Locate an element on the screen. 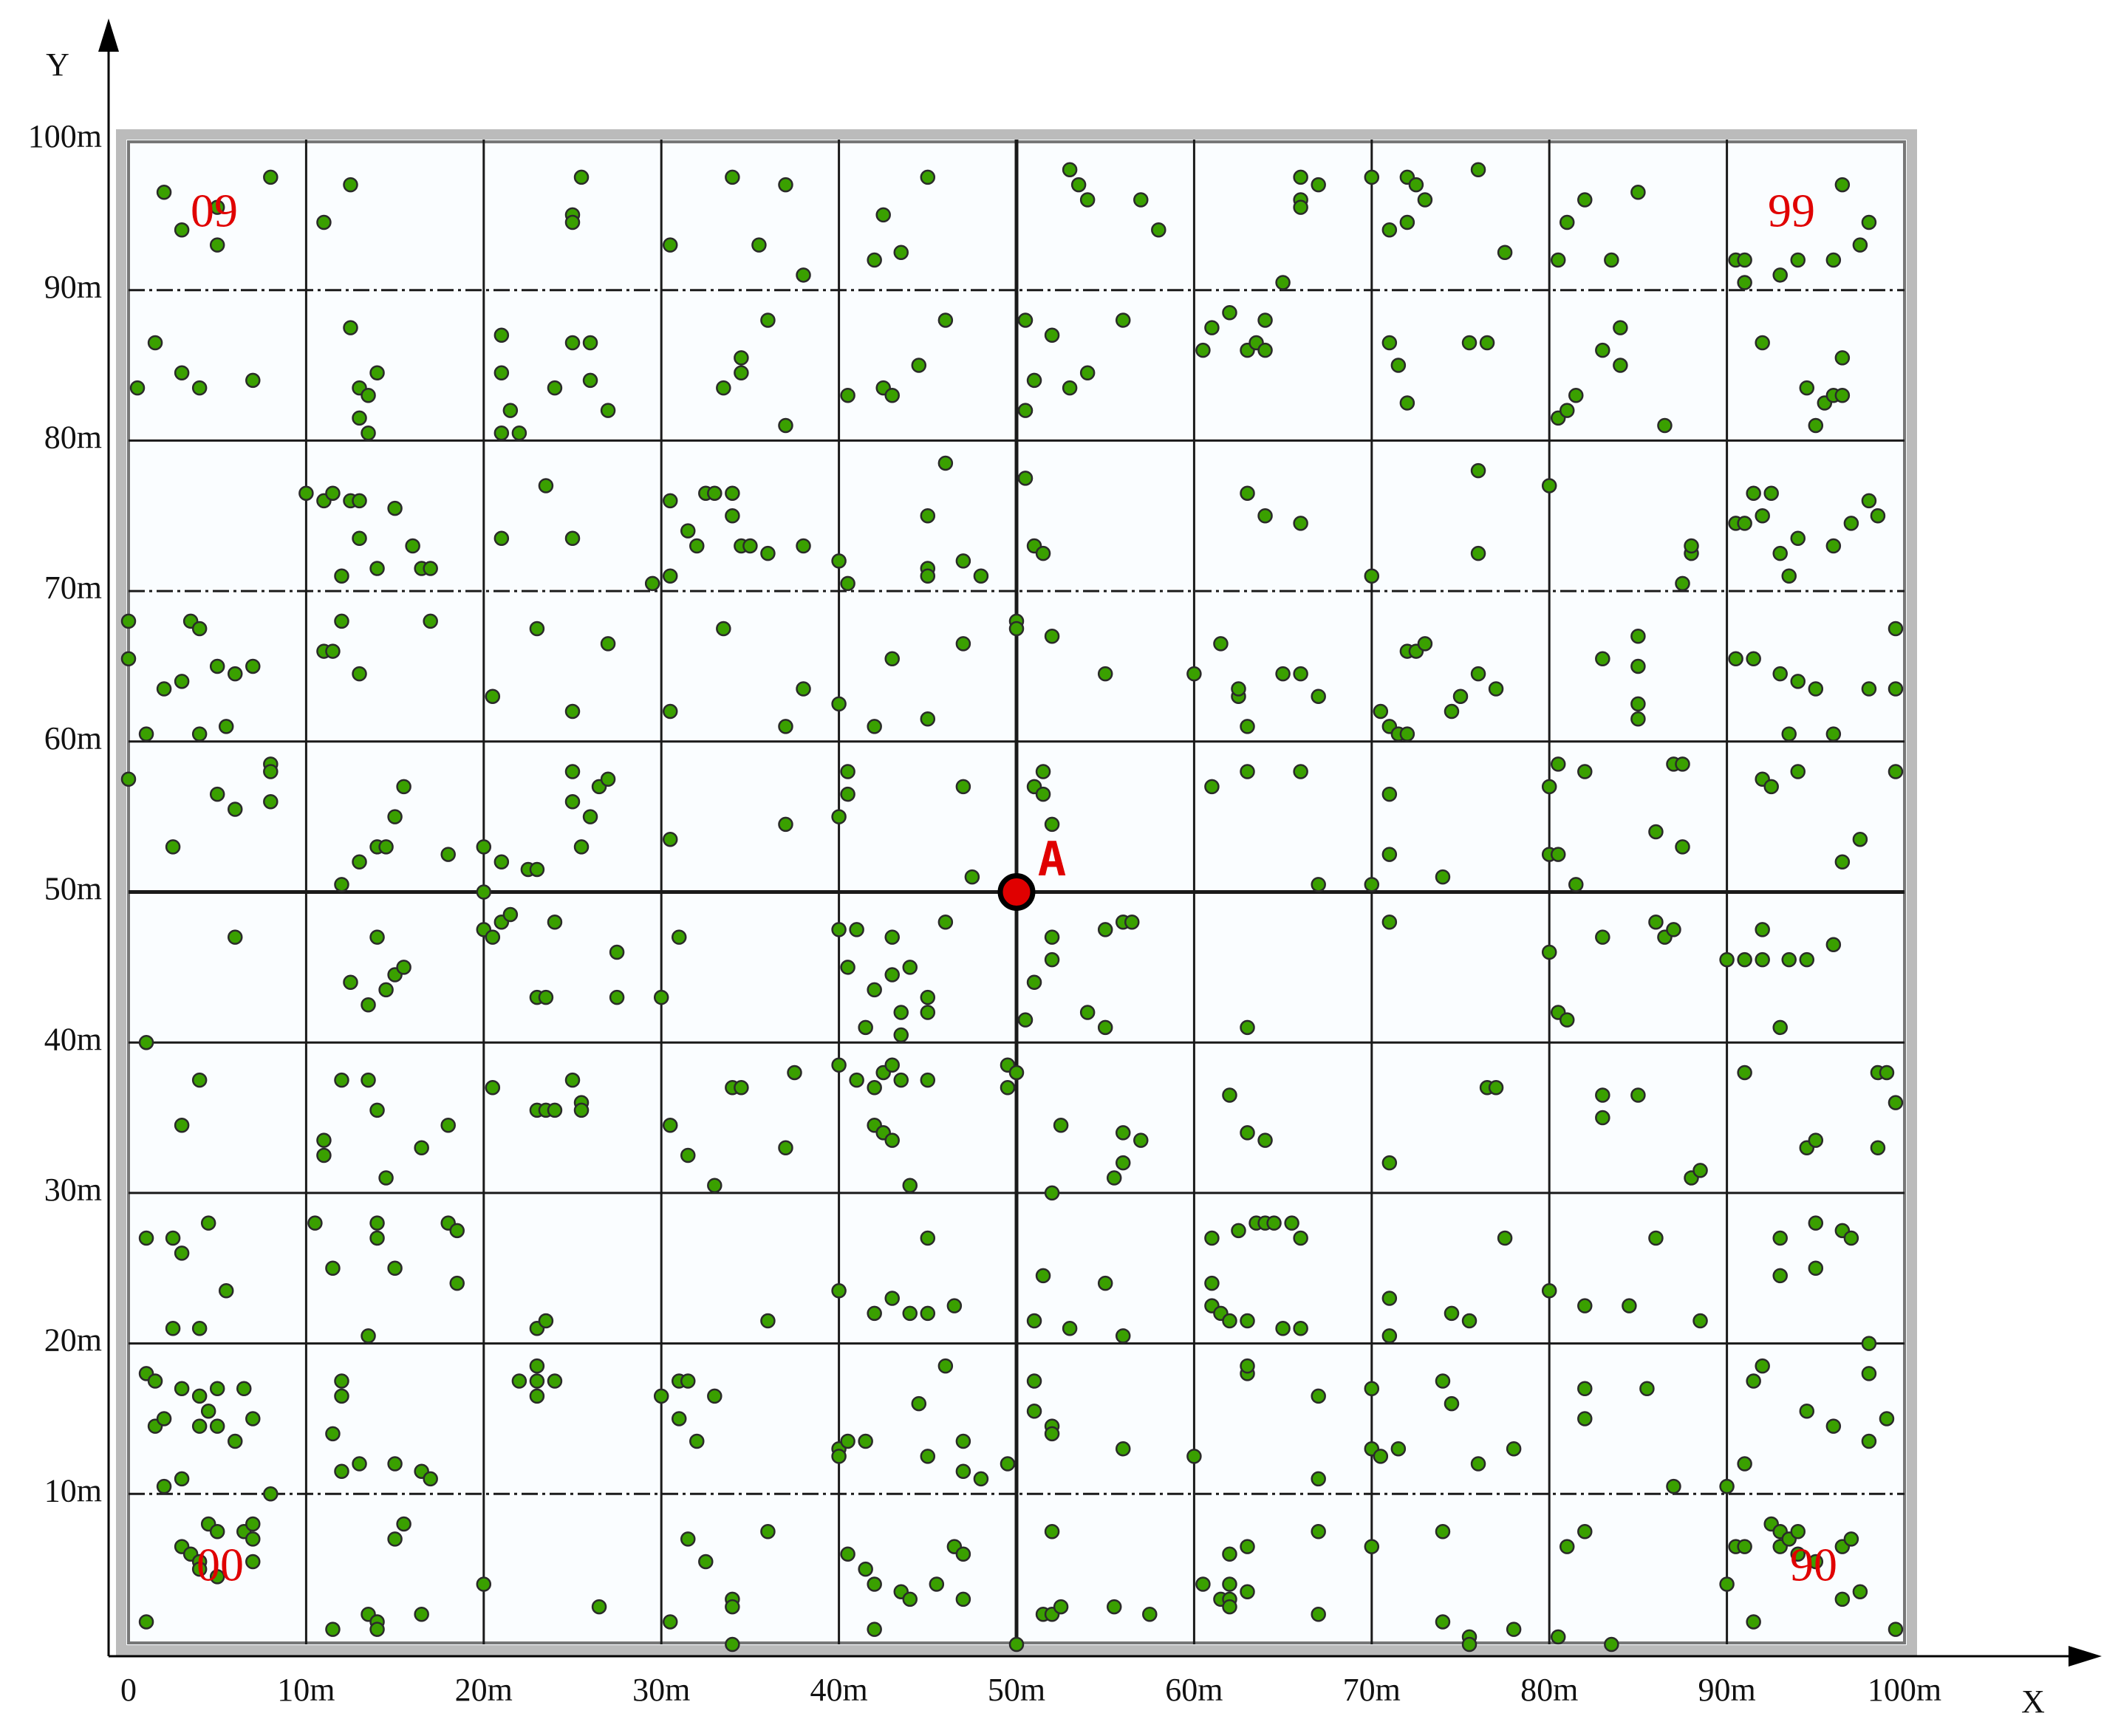 Image resolution: width=2118 pixels, height=1736 pixels. x-tick-label: 40m is located at coordinates (838, 1690).